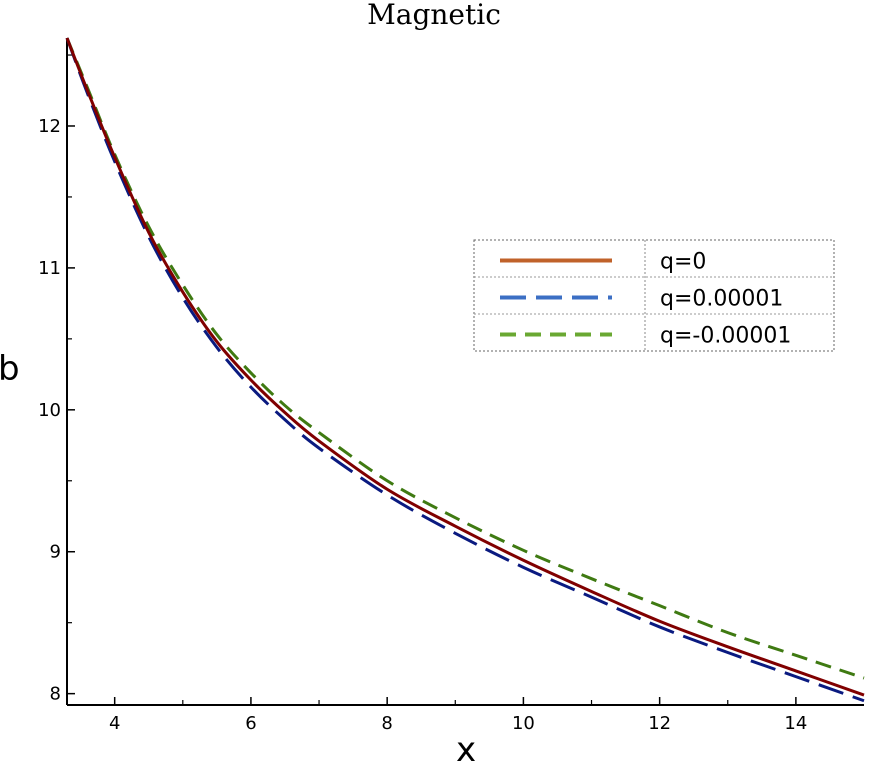 The image size is (871, 763). What do you see at coordinates (721, 299) in the screenshot?
I see `legend-label-1: q=0.00001` at bounding box center [721, 299].